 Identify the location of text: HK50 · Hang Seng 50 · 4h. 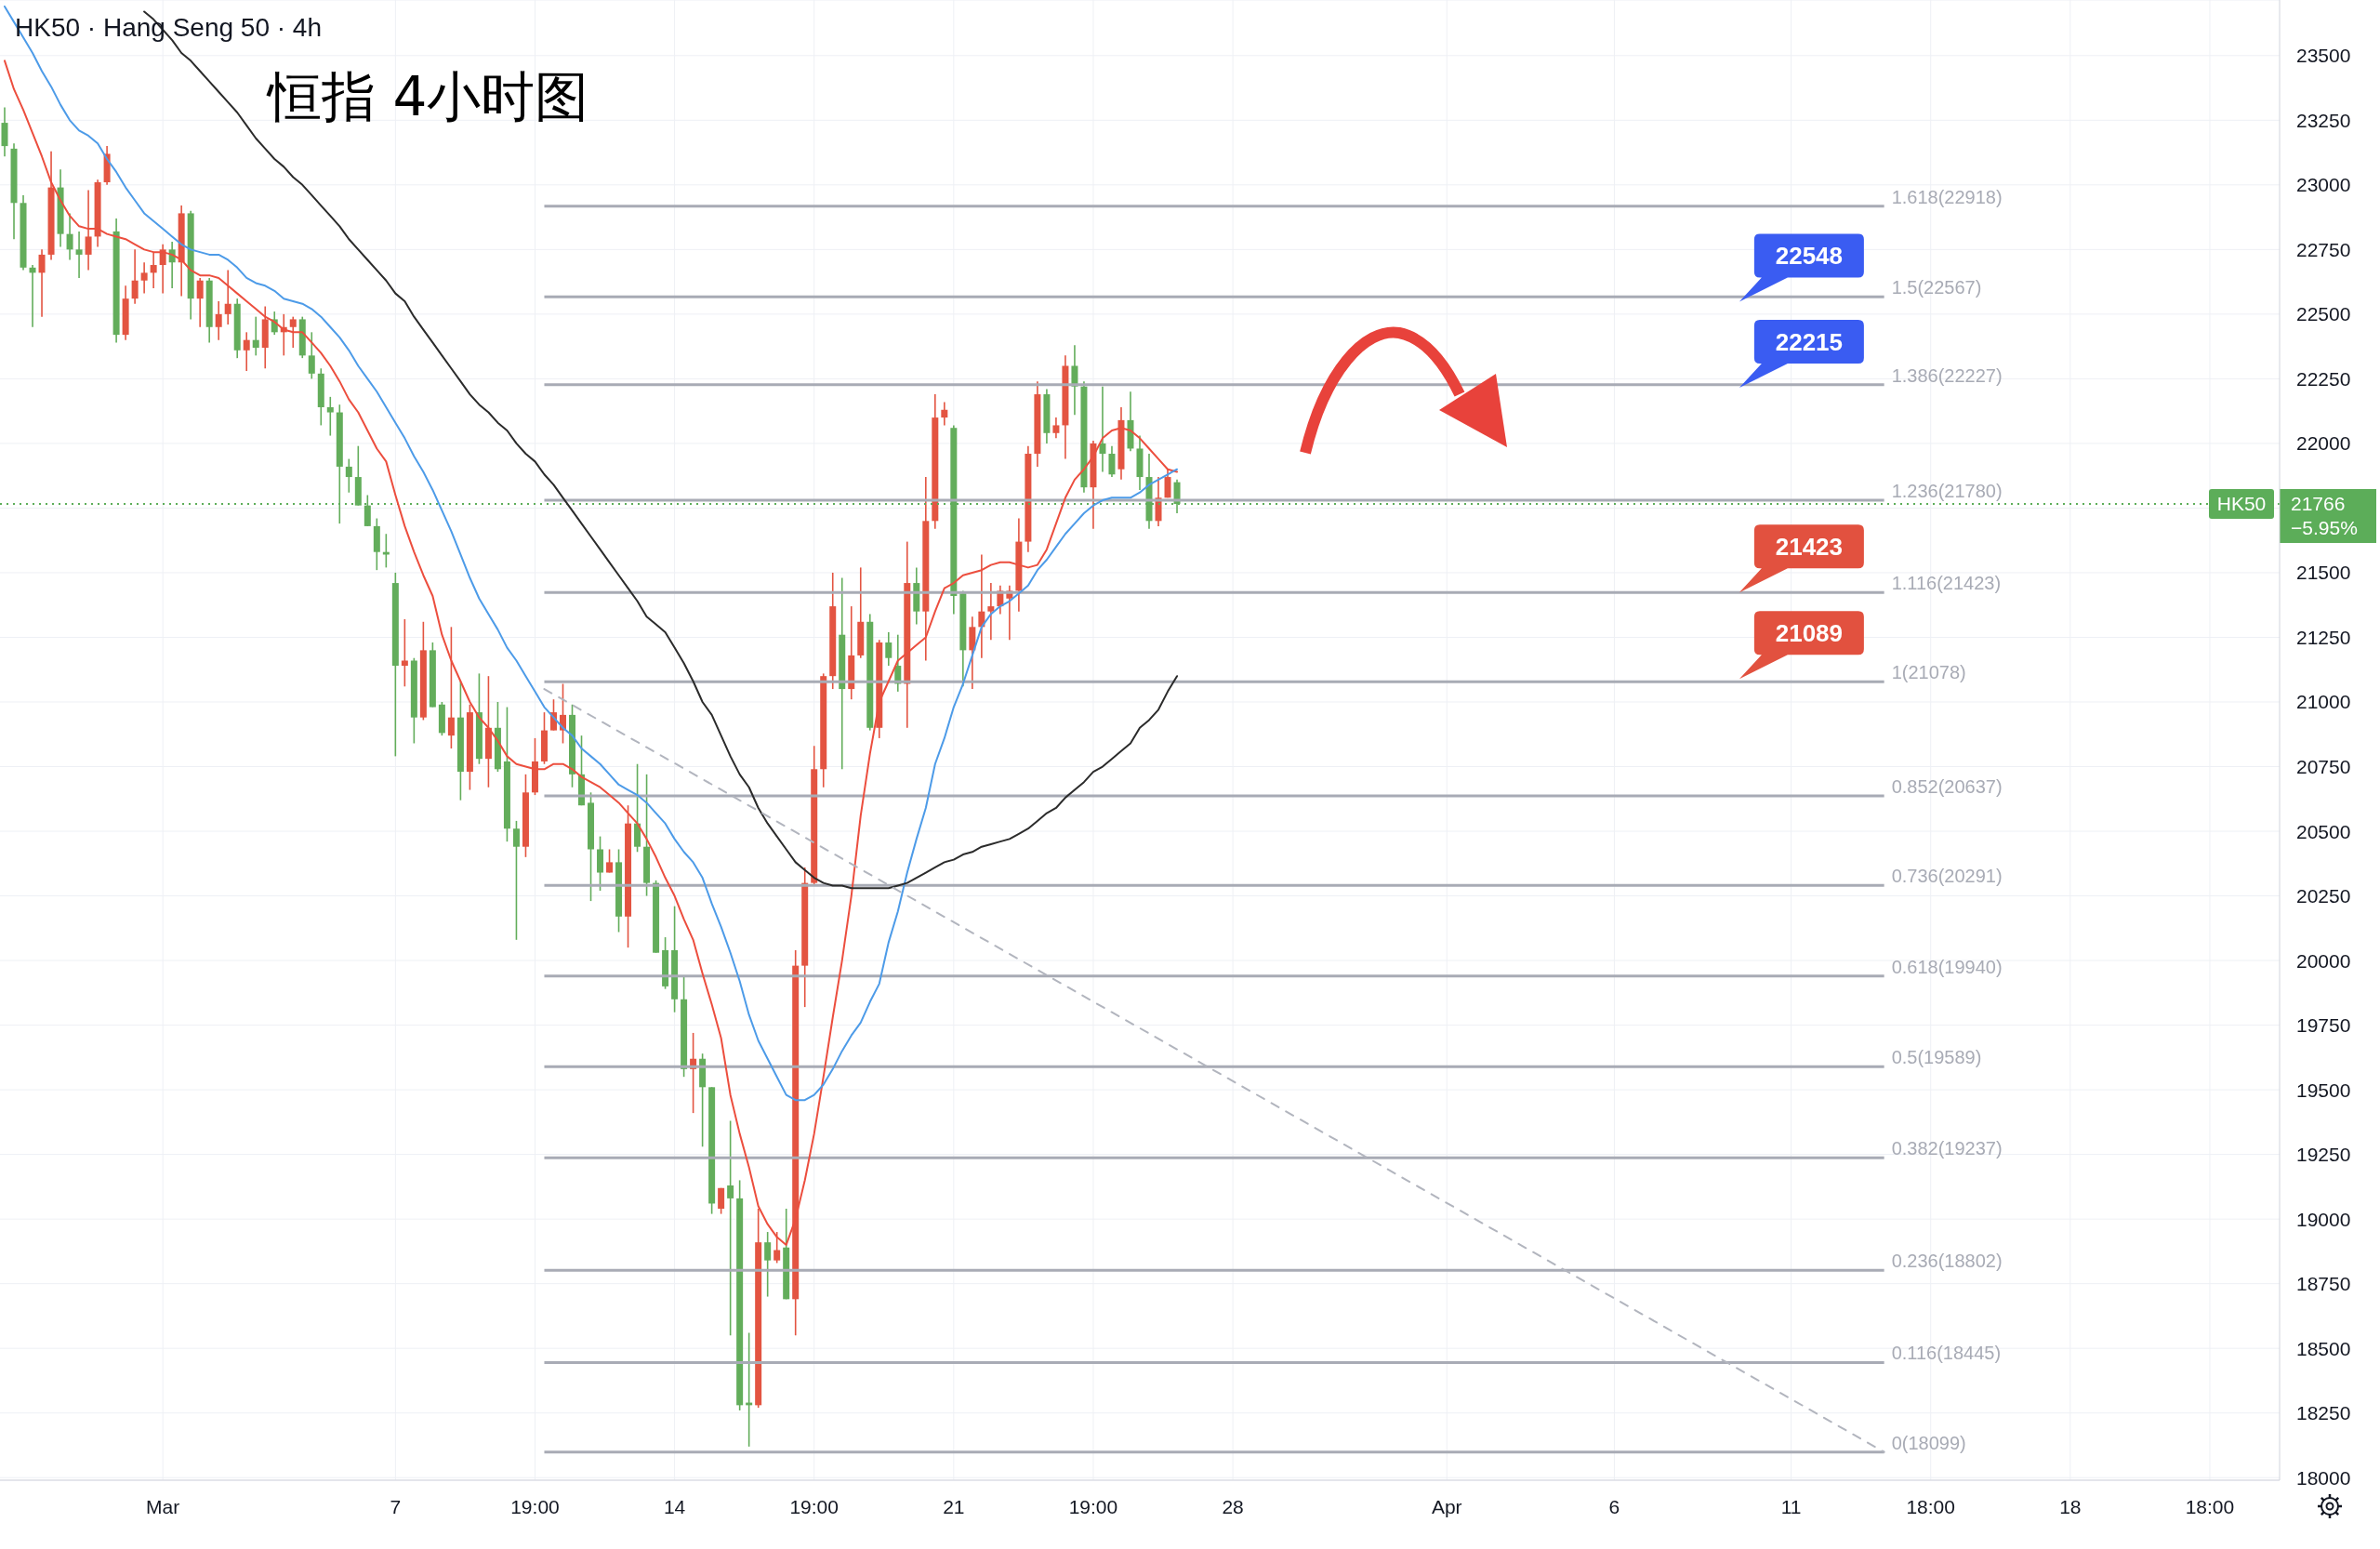
(168, 28).